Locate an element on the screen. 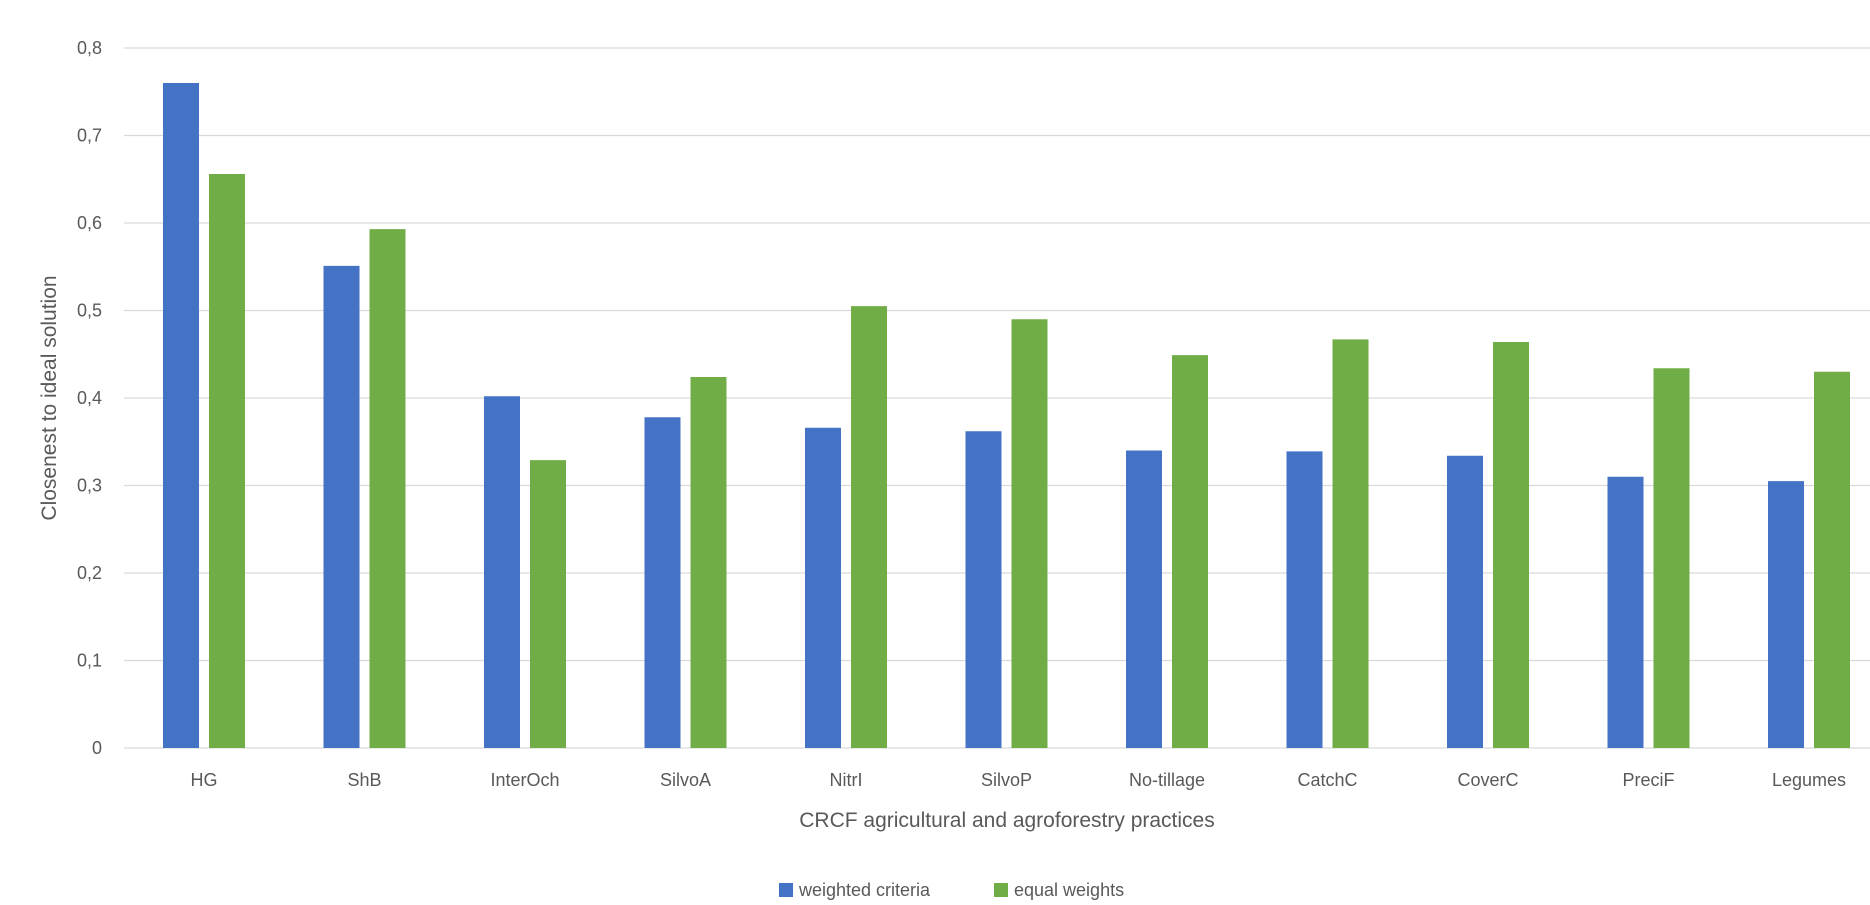 Image resolution: width=1870 pixels, height=905 pixels. y-tick-label: 0,3 is located at coordinates (89, 486).